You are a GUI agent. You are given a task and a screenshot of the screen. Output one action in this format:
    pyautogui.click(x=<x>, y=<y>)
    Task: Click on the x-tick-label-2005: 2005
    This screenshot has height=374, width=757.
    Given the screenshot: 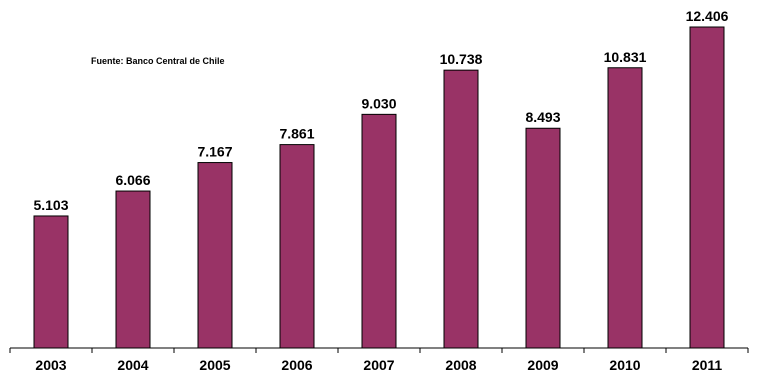 What is the action you would take?
    pyautogui.click(x=214, y=365)
    